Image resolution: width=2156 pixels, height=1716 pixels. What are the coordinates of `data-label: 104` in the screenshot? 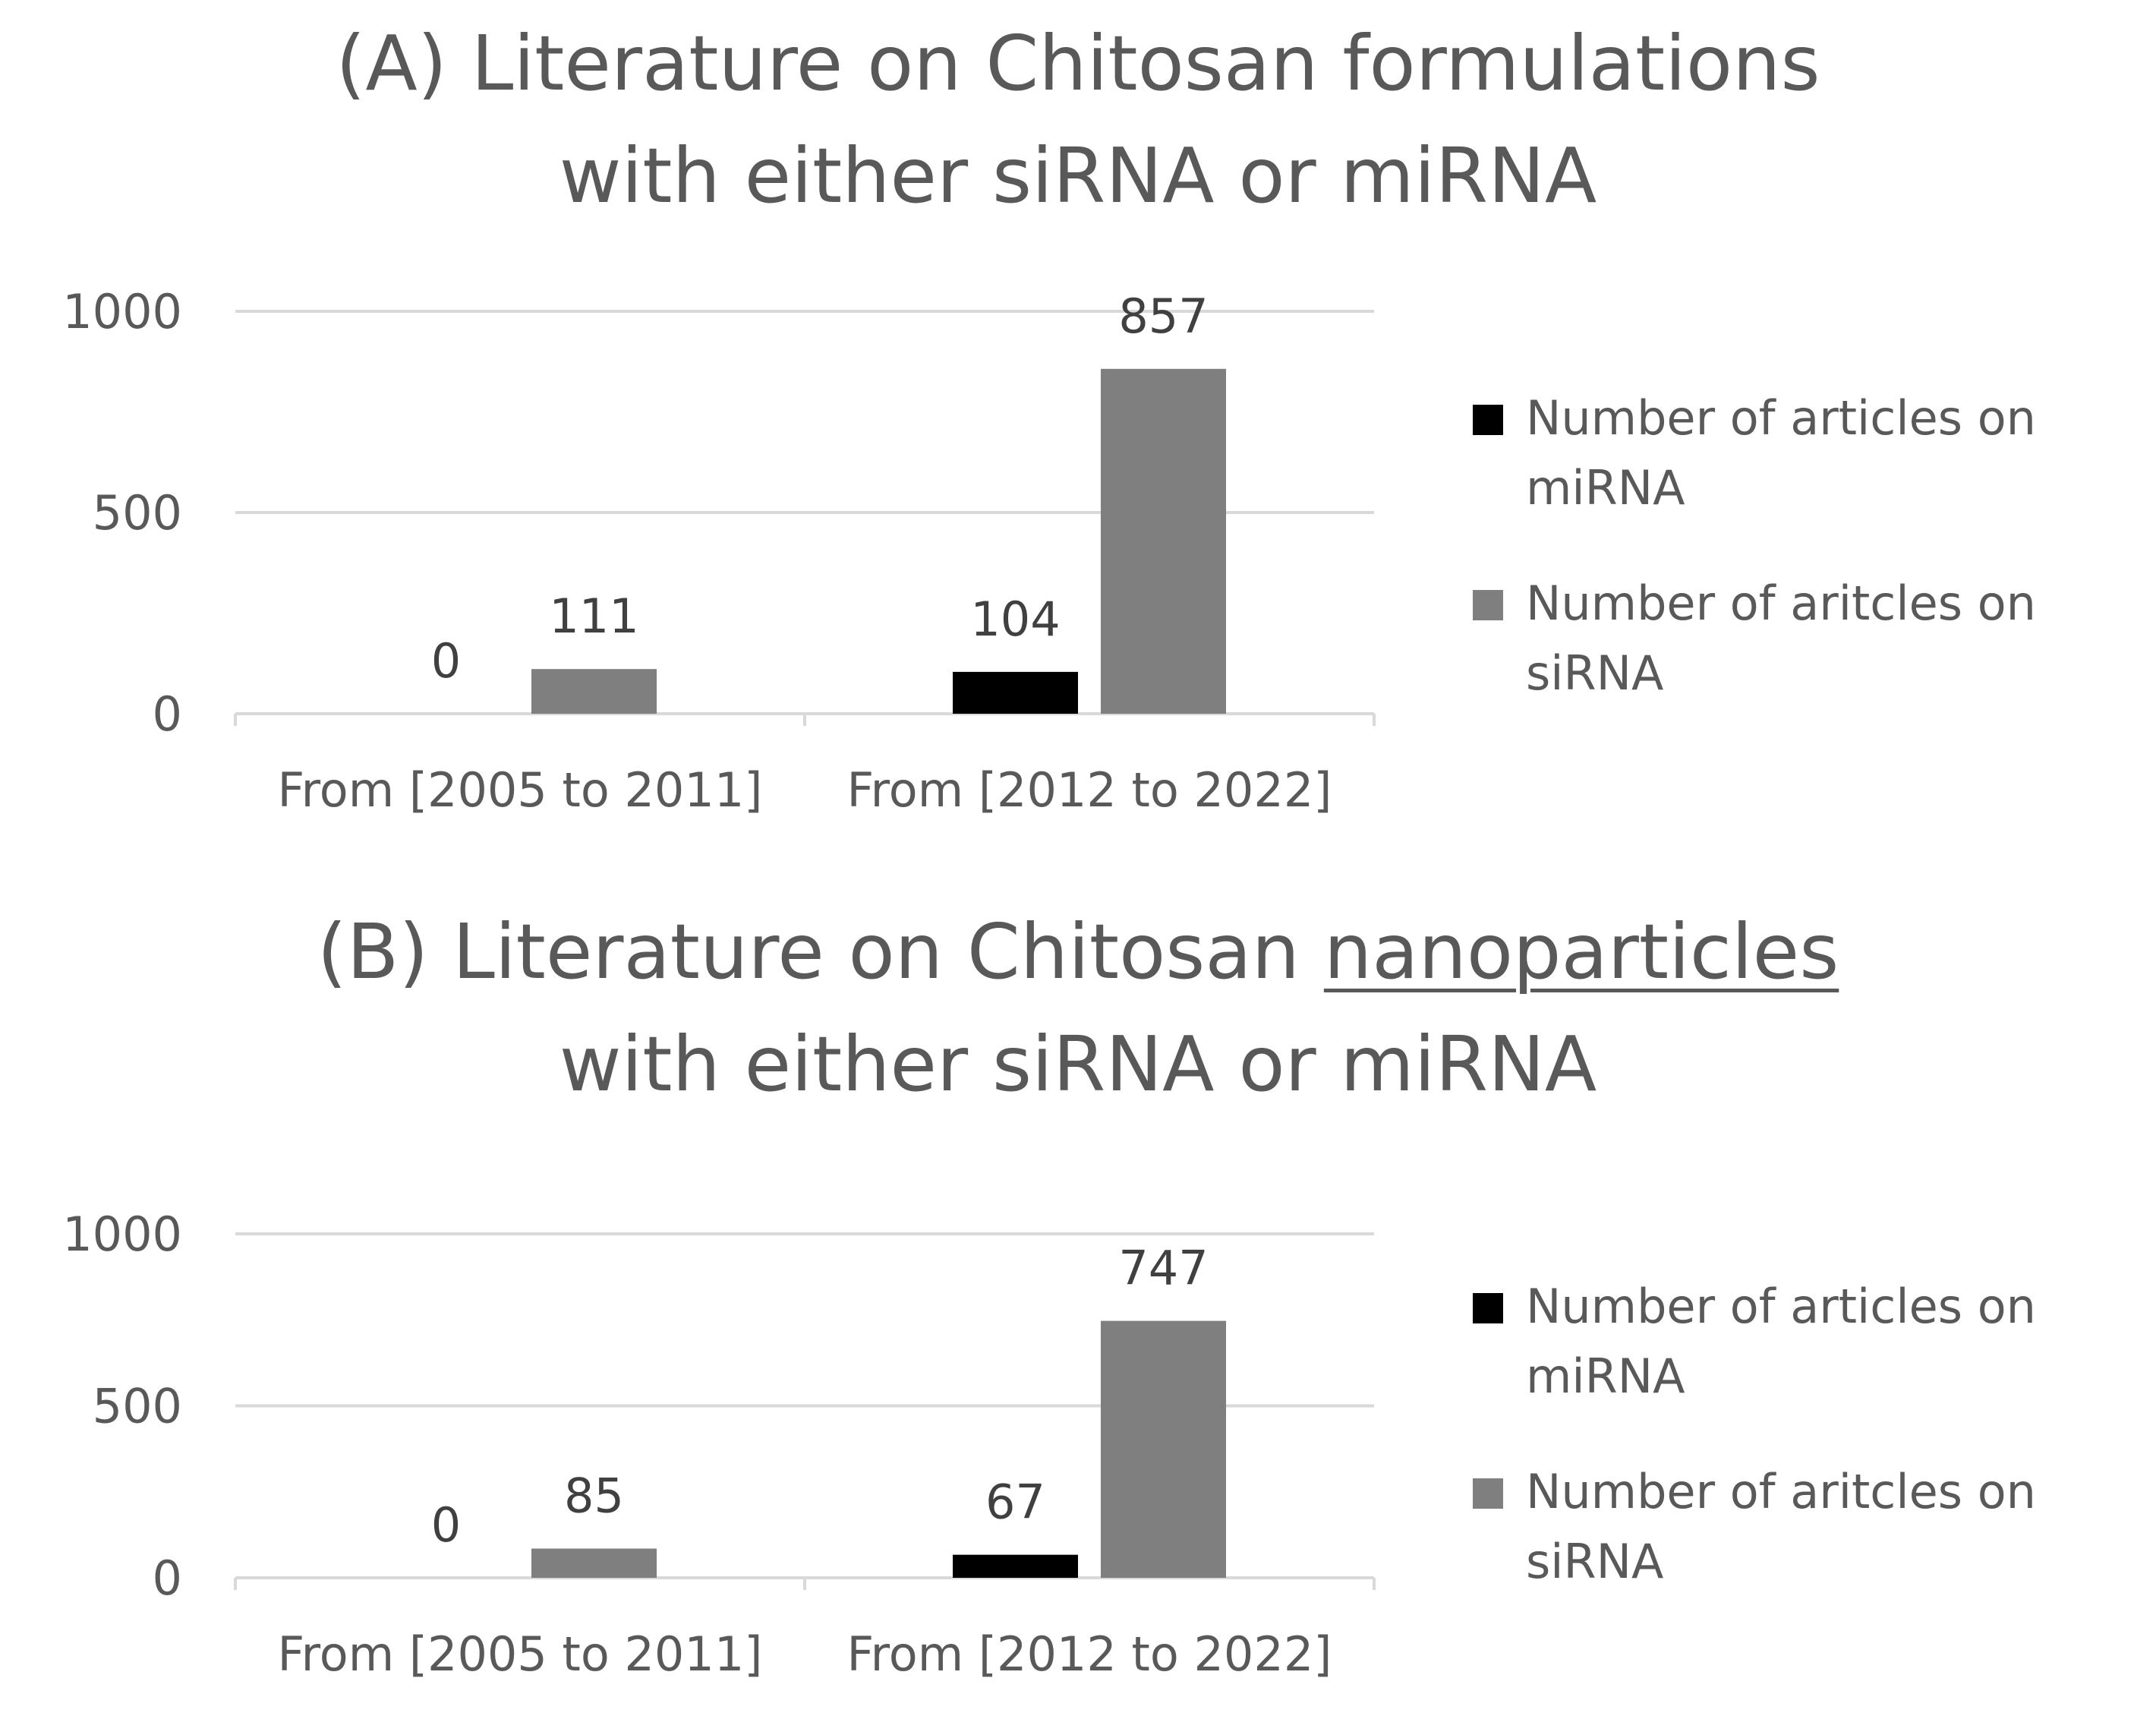 It's located at (1015, 619).